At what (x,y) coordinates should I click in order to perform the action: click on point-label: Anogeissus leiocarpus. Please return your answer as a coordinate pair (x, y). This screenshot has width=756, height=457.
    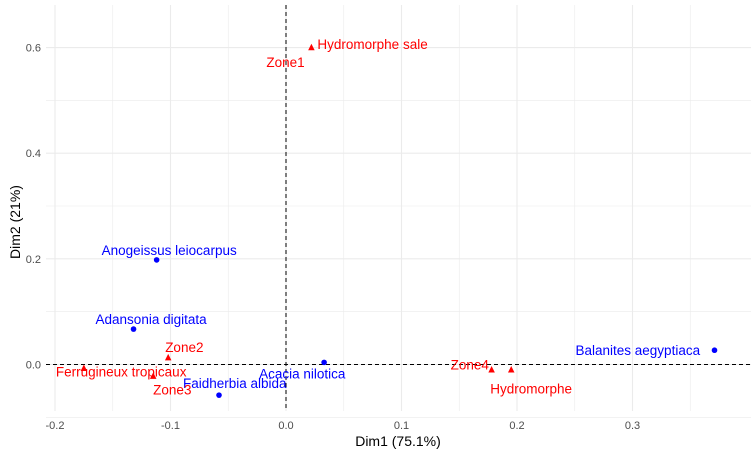
    Looking at the image, I should click on (169, 250).